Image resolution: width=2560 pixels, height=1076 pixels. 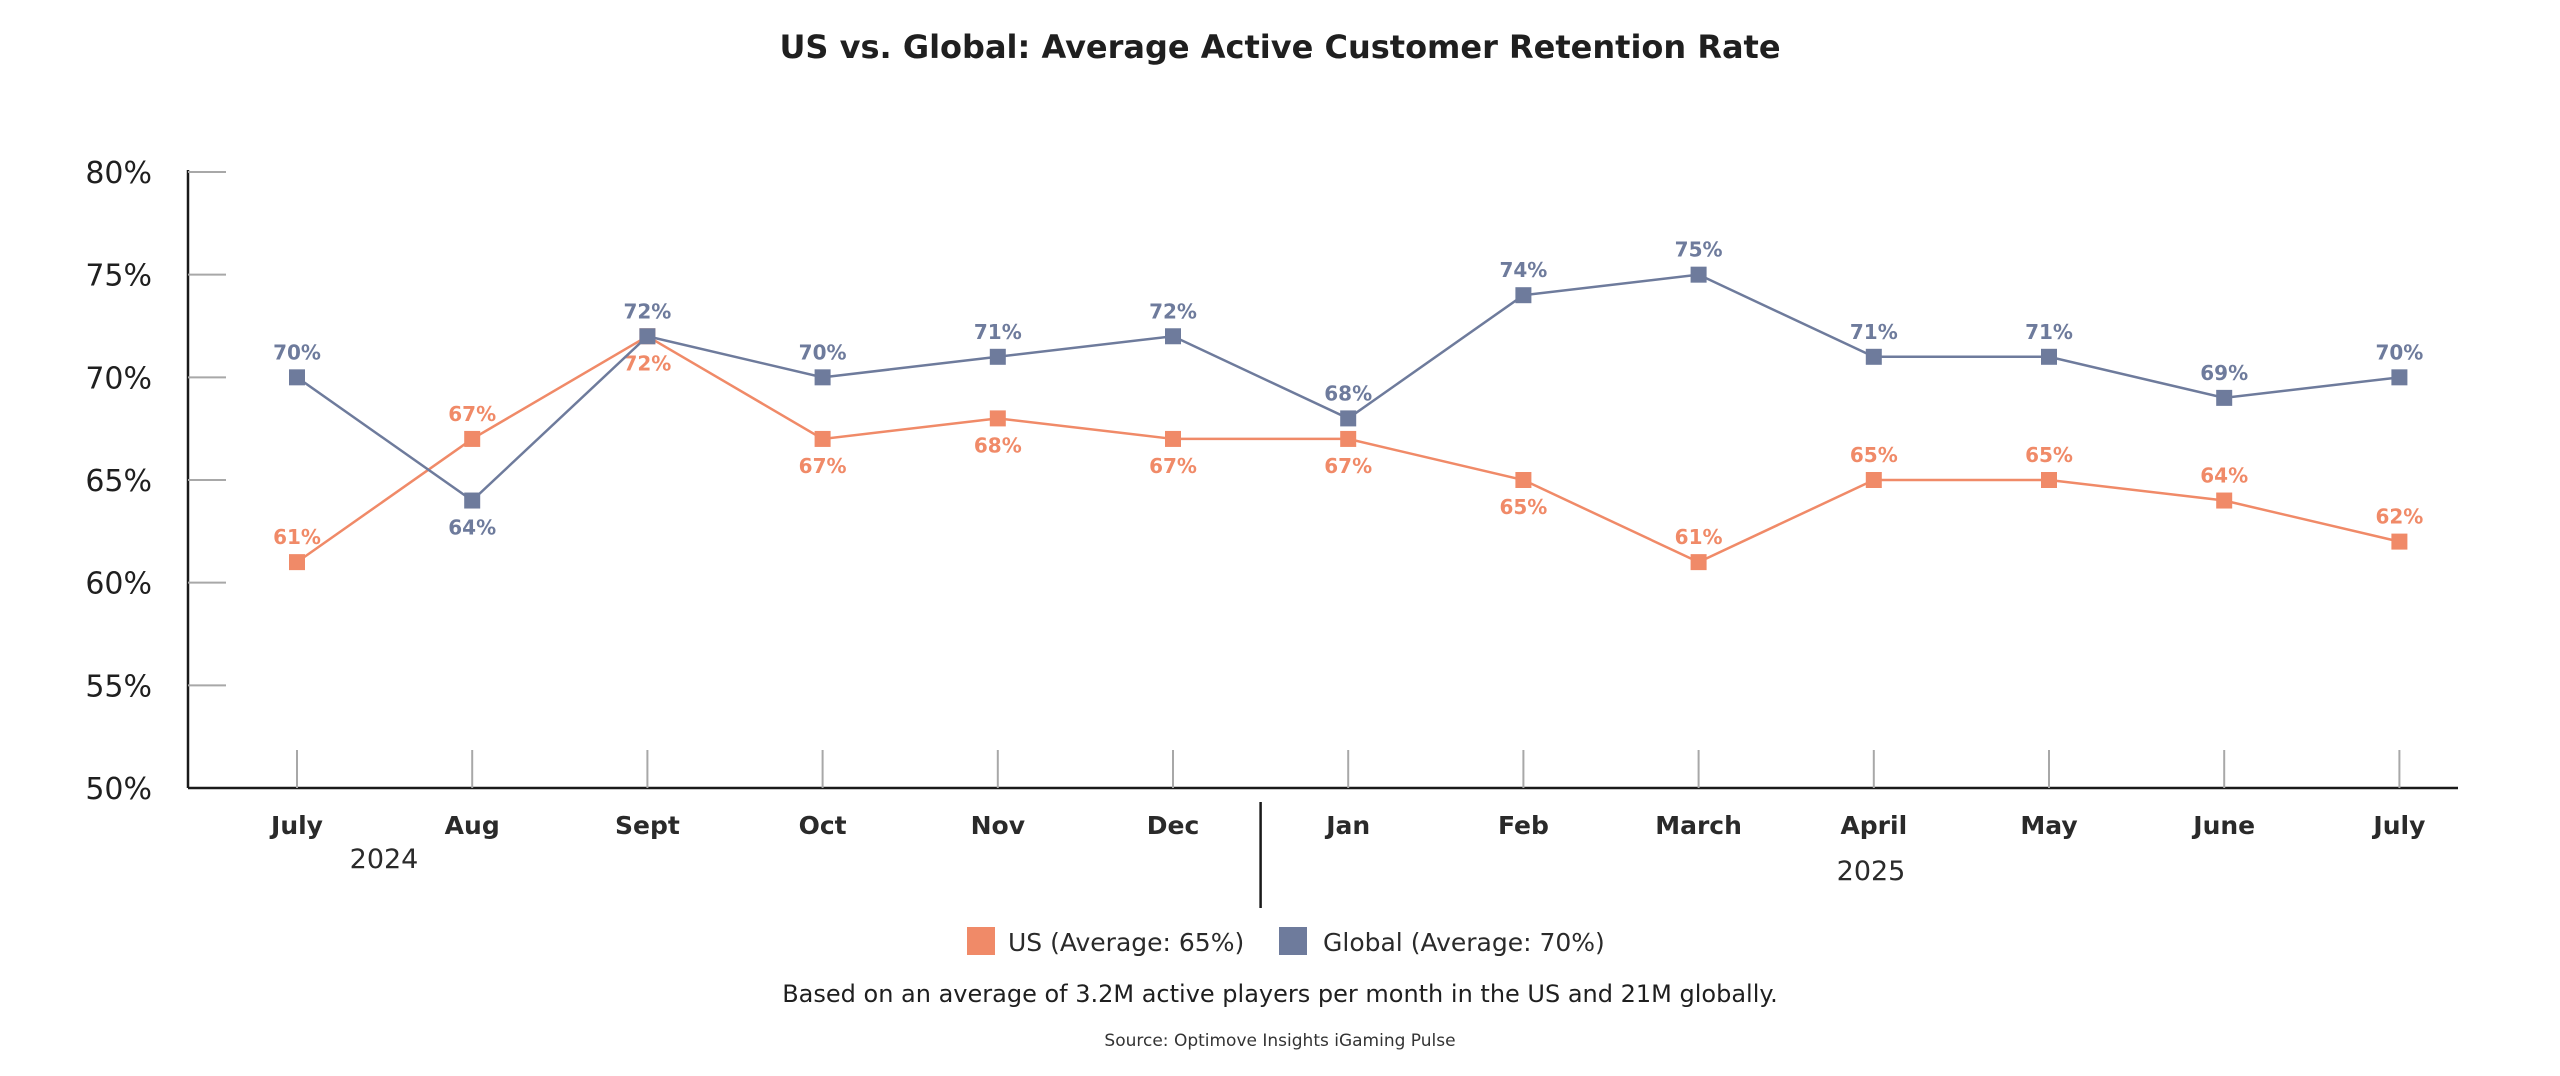 What do you see at coordinates (1523, 825) in the screenshot?
I see `x-tick-label: Feb` at bounding box center [1523, 825].